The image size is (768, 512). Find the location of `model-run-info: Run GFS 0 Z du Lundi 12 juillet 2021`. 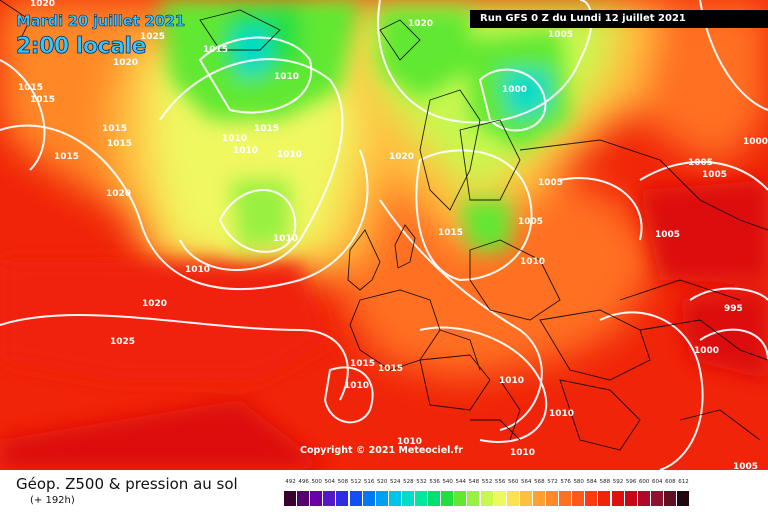

model-run-info: Run GFS 0 Z du Lundi 12 juillet 2021 is located at coordinates (619, 19).